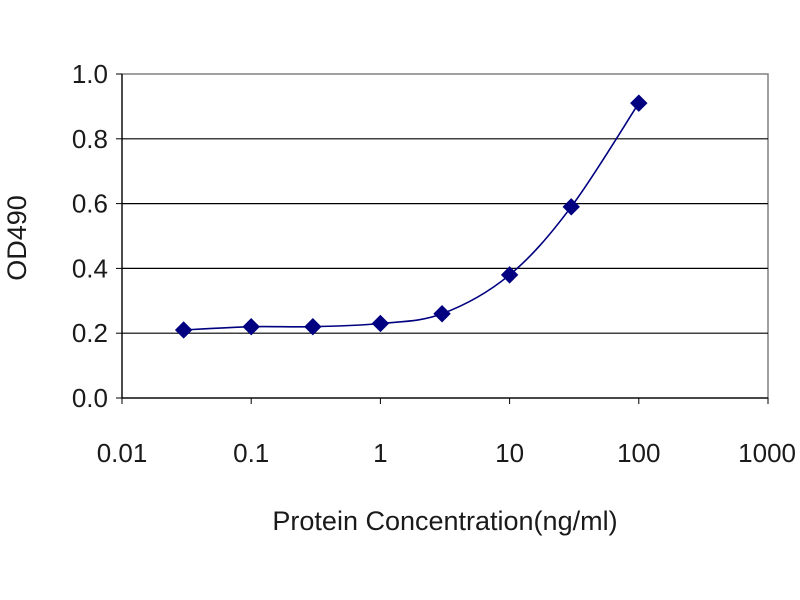 The height and width of the screenshot is (600, 800). I want to click on x-tick-label-2: 1, so click(380, 453).